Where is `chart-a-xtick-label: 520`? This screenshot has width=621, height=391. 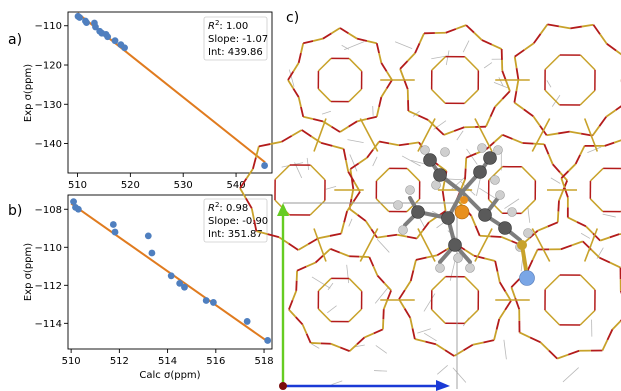
chart-a-xtick-label: 520 is located at coordinates (130, 185).